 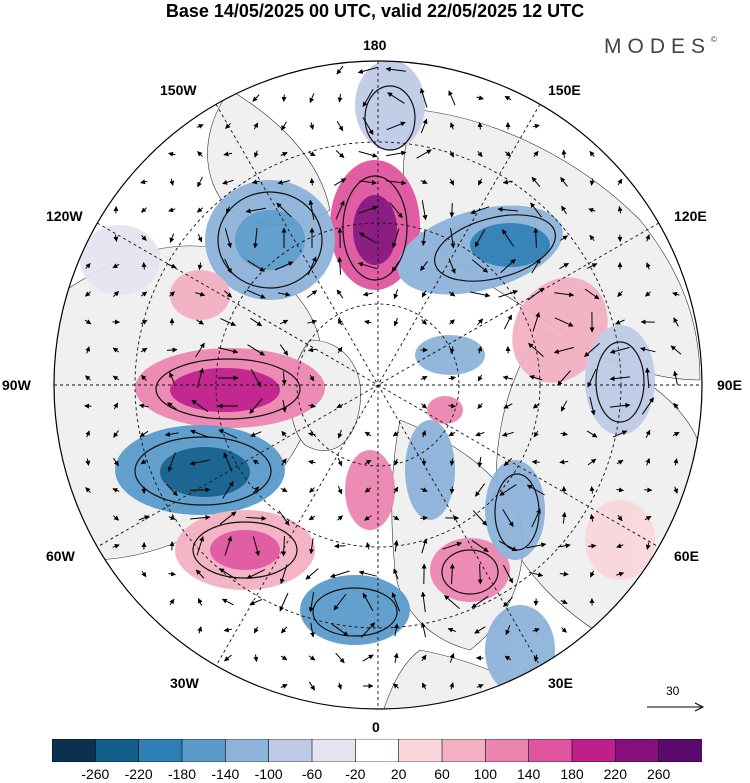 I want to click on modes-logo: MODES©, so click(x=660, y=47).